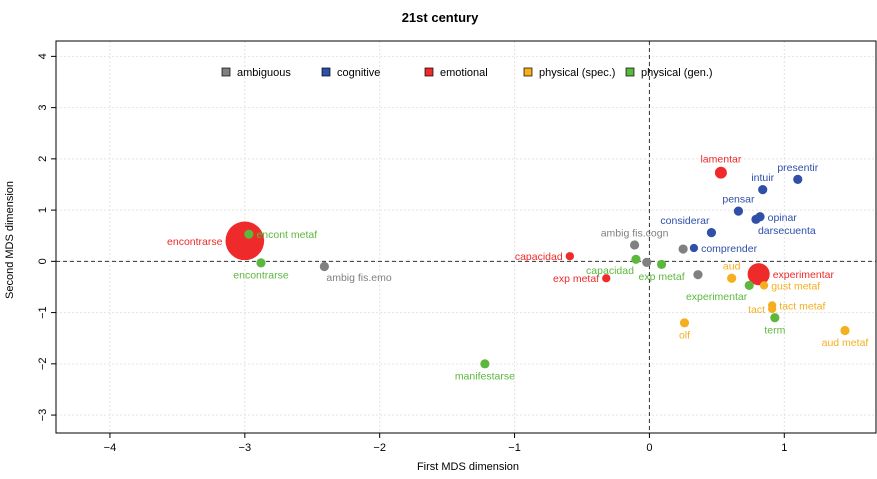 Image resolution: width=877 pixels, height=479 pixels. What do you see at coordinates (43, 108) in the screenshot?
I see `y-tick-label-6: 3` at bounding box center [43, 108].